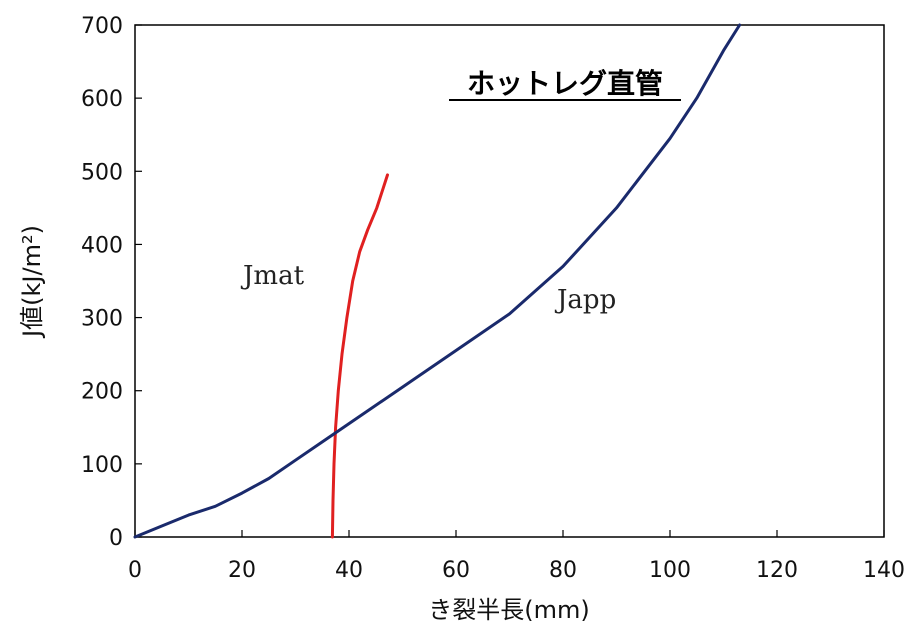  What do you see at coordinates (102, 26) in the screenshot?
I see `y-tick-label: 700` at bounding box center [102, 26].